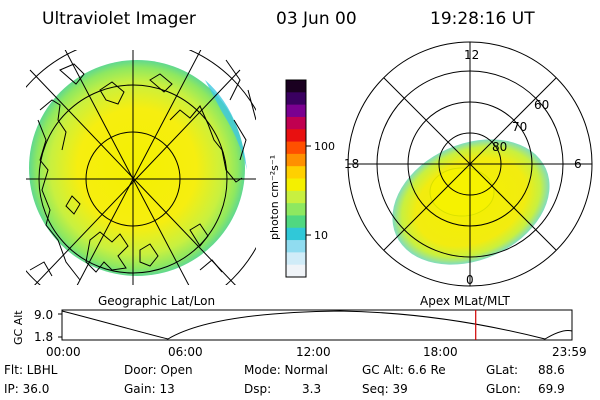 Image resolution: width=600 pixels, height=400 pixels. What do you see at coordinates (465, 301) in the screenshot?
I see `apex-panel-label: Apex MLat/MLT` at bounding box center [465, 301].